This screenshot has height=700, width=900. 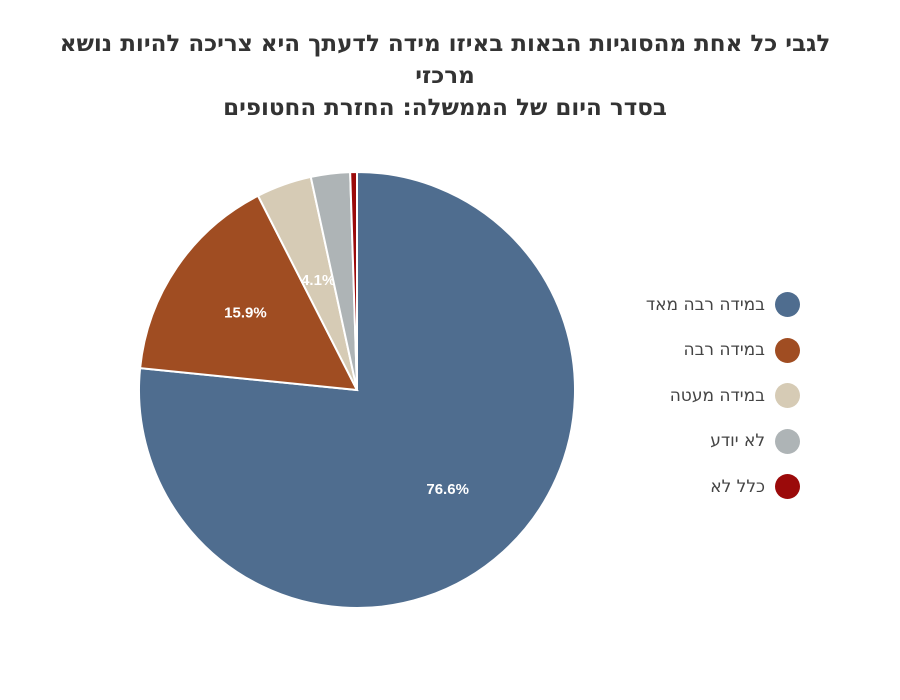 I want to click on legend-item-very-much: במידה רבה מאד, so click(x=710, y=305).